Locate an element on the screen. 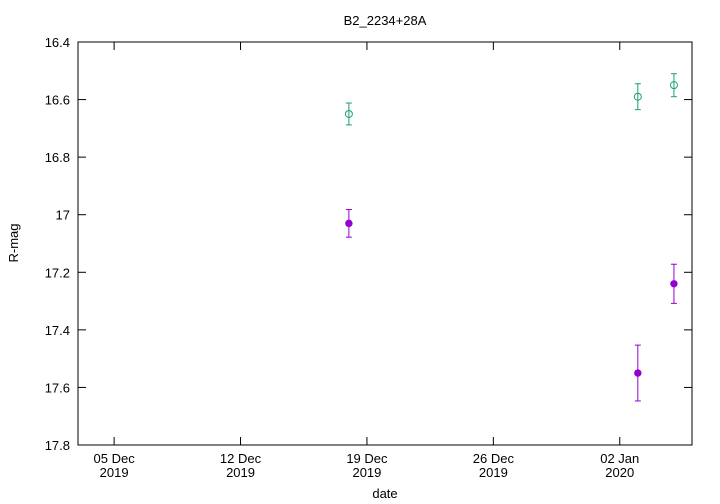  x-tick-label: 05 Dec 2019 is located at coordinates (115, 465).